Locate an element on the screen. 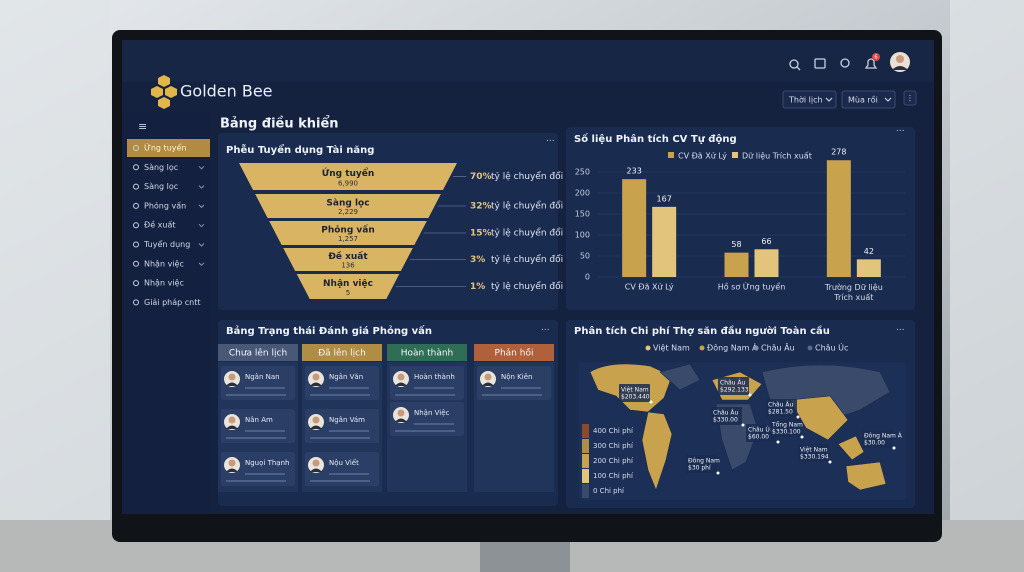  sidebar is located at coordinates (166, 313).